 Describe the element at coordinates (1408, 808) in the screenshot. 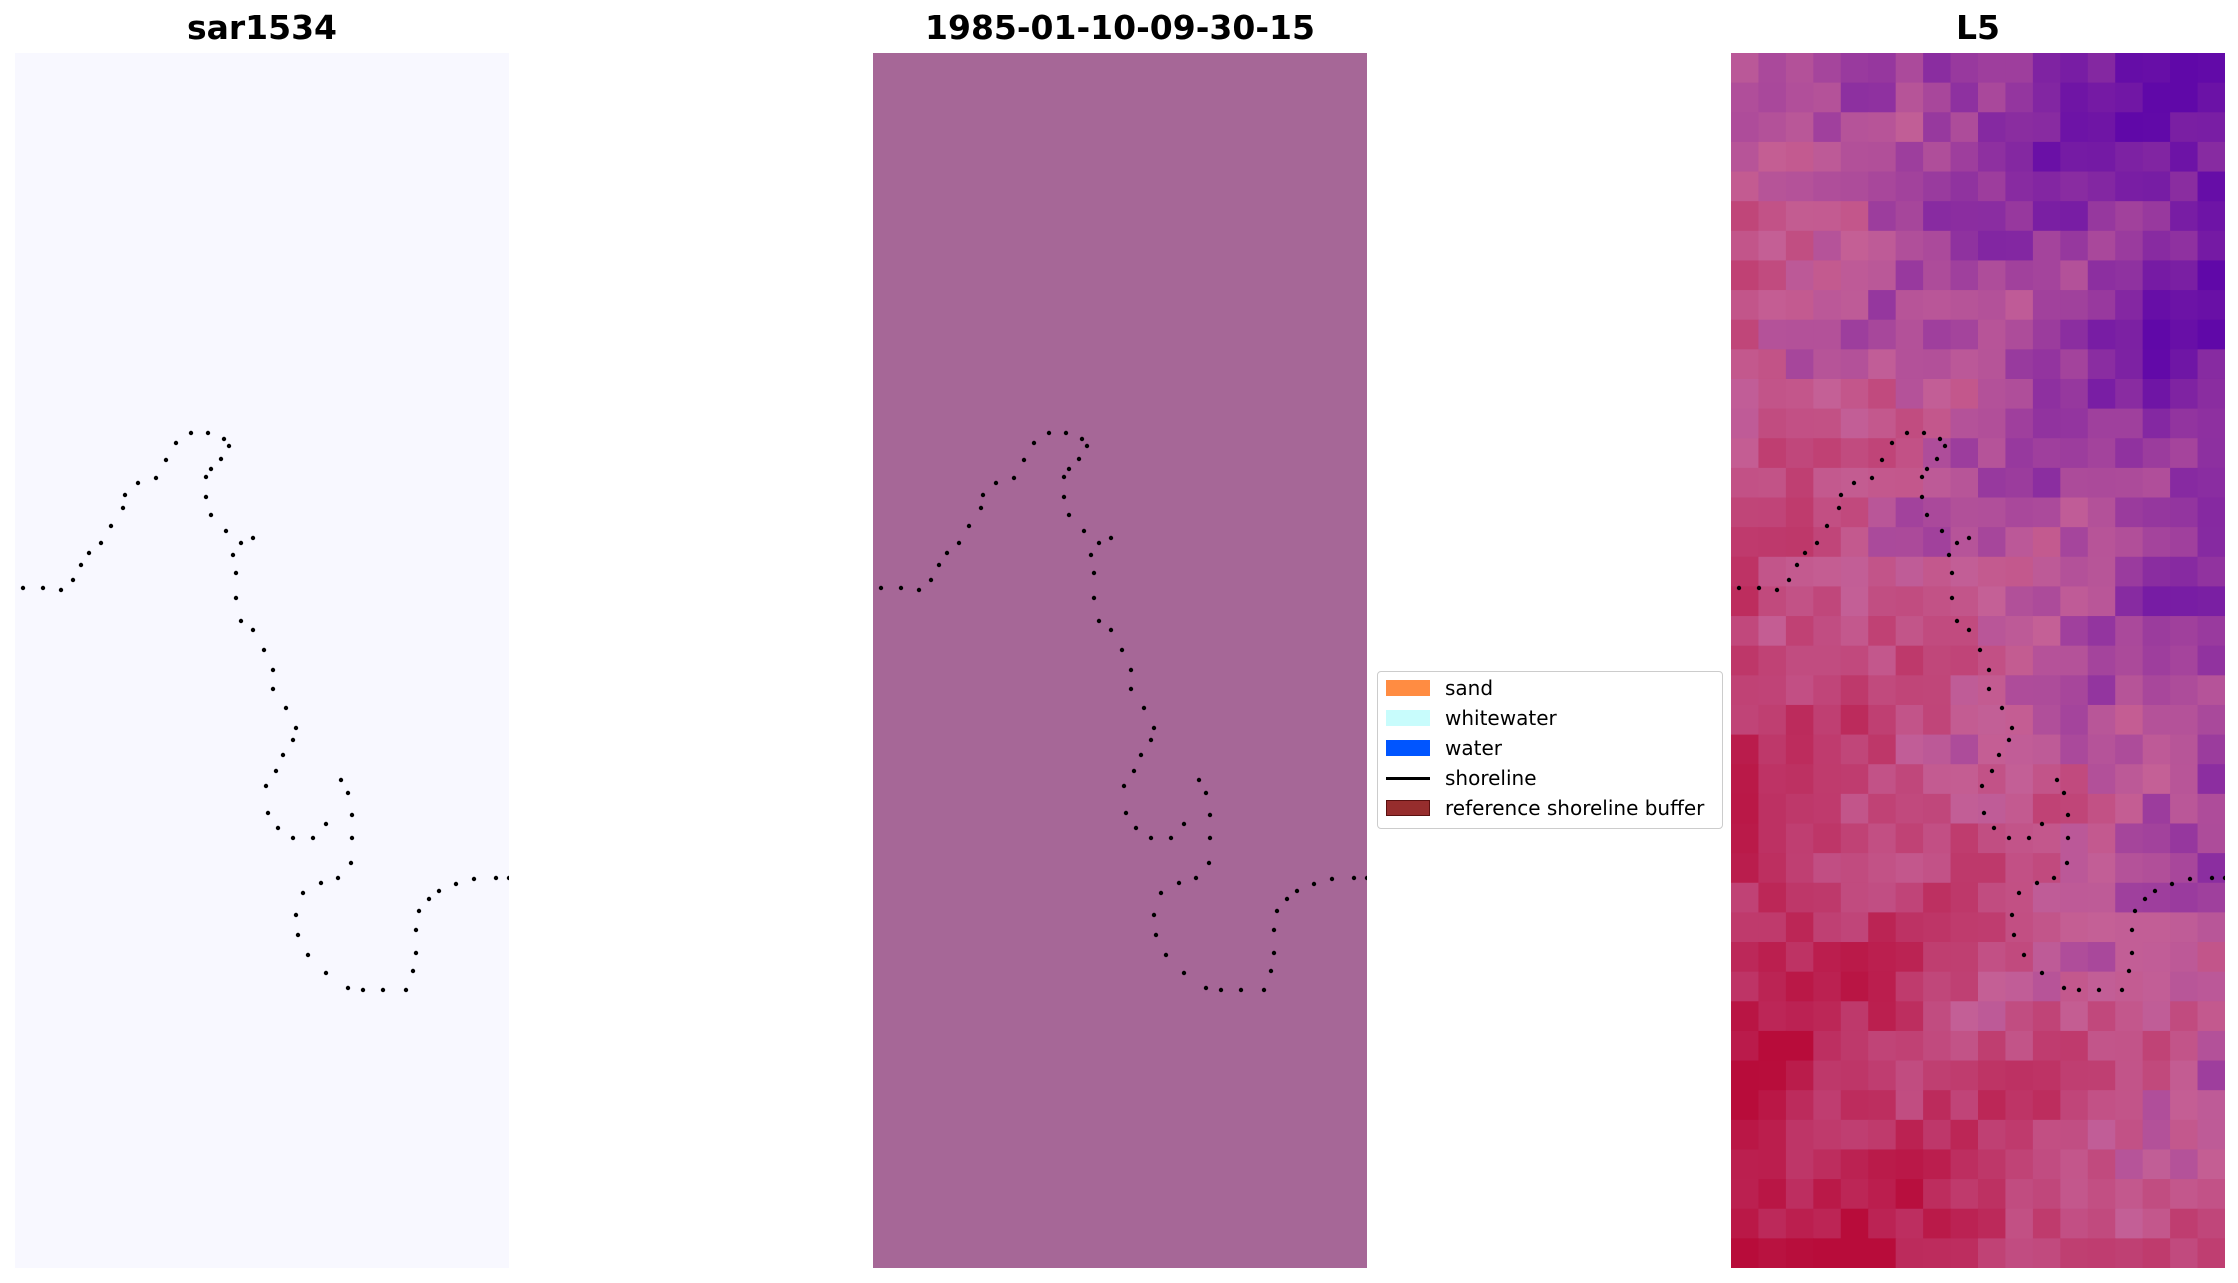

I see `reference-buffer-swatch` at that location.